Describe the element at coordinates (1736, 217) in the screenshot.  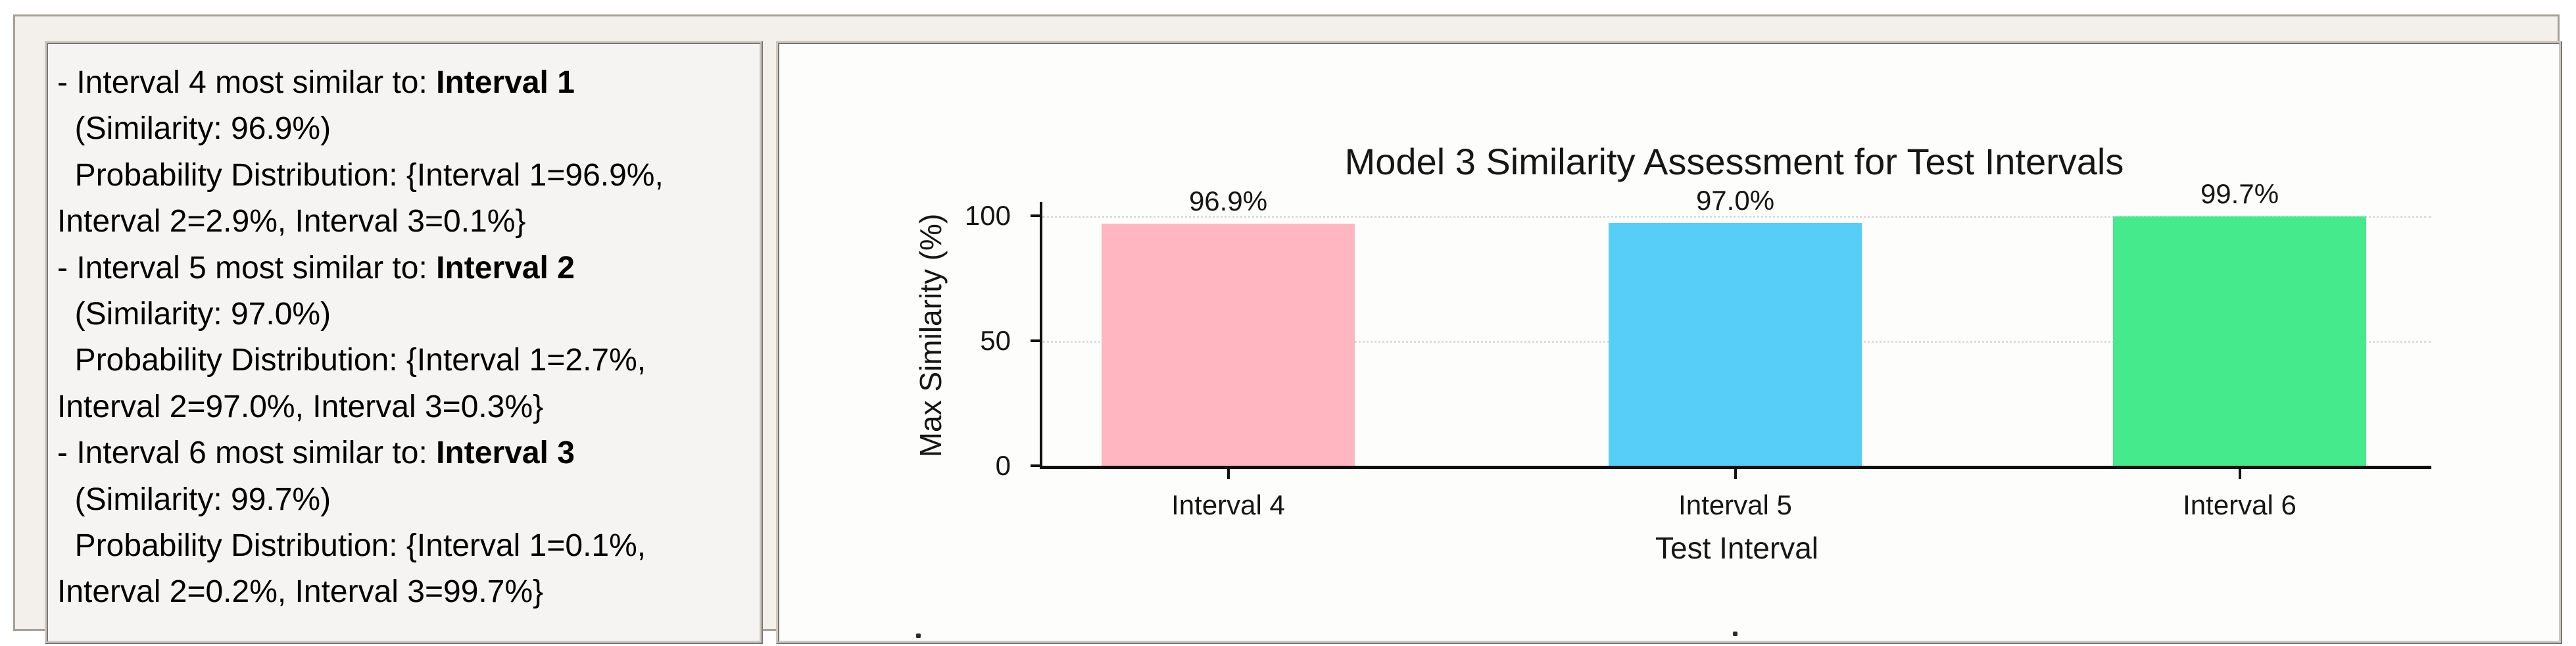
I see `gridline-y100` at that location.